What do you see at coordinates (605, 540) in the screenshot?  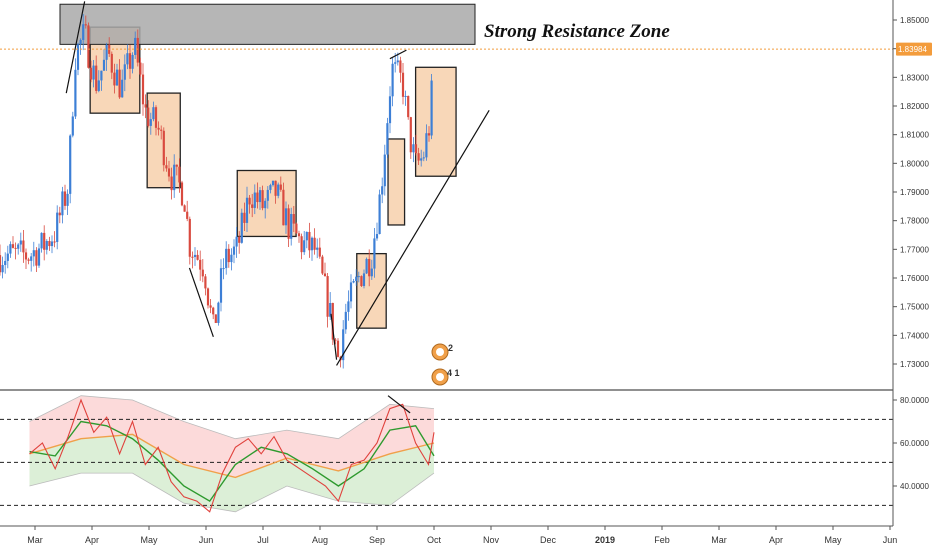 I see `time-tick-label: 2019` at bounding box center [605, 540].